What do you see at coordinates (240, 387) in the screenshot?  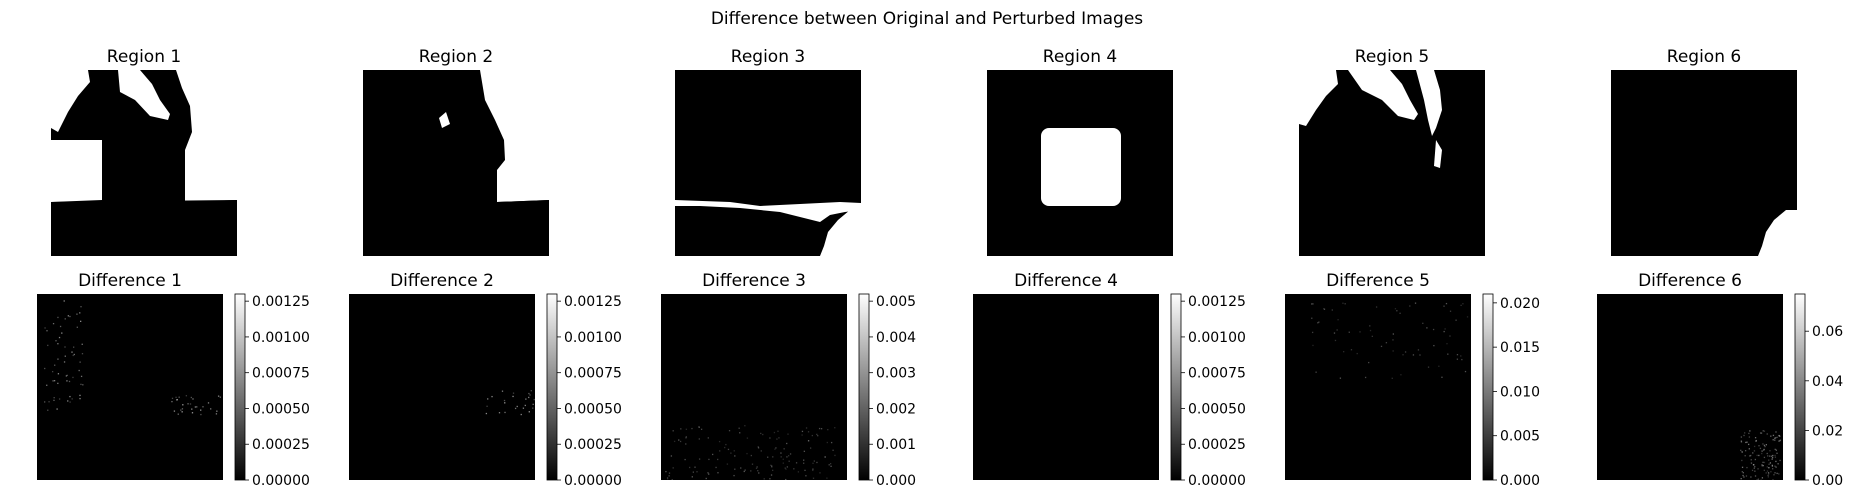 I see `difference-1-colorbar` at bounding box center [240, 387].